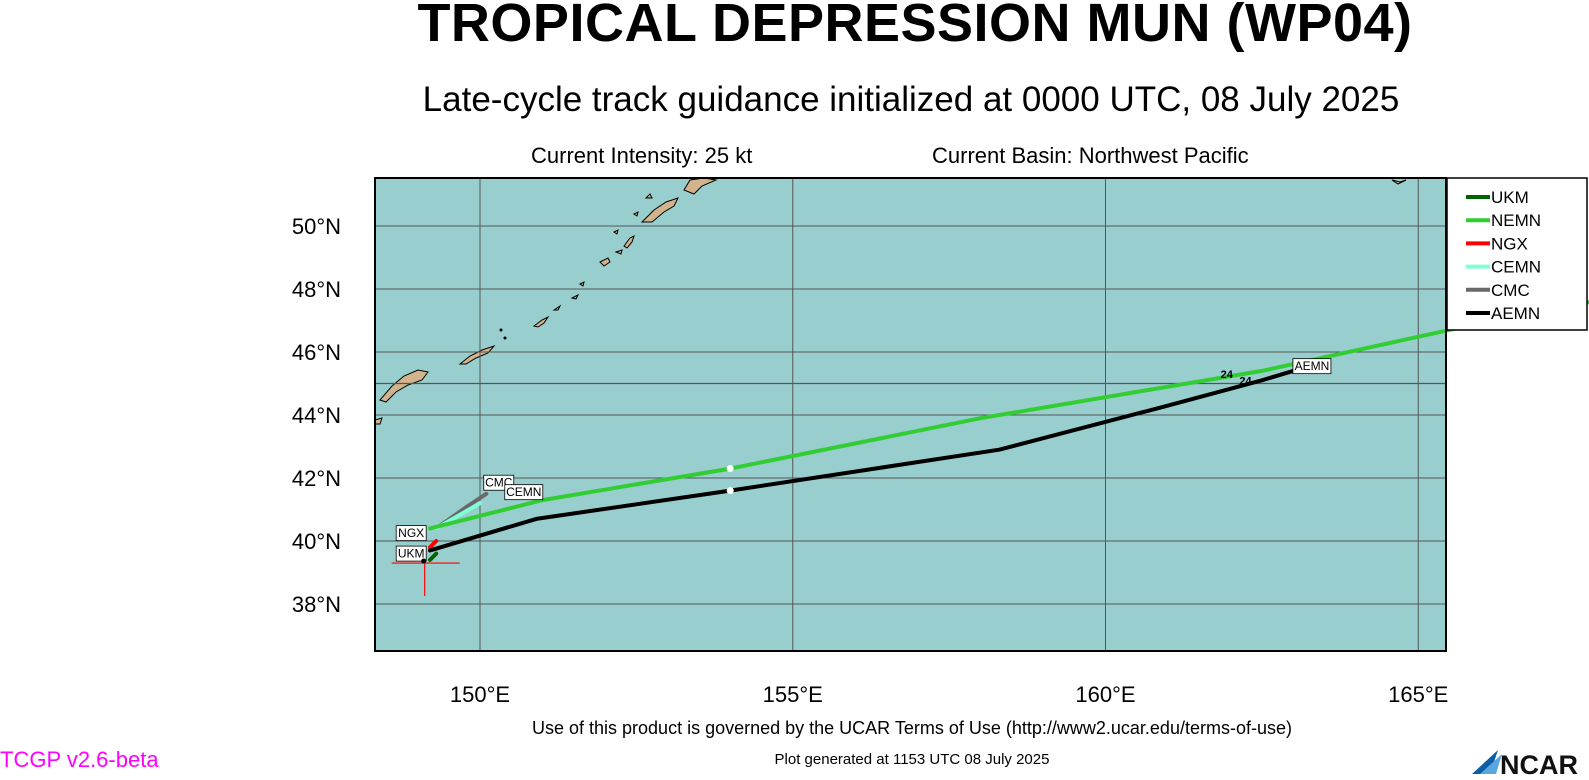 This screenshot has height=780, width=1589. I want to click on ncar-logo: NCAR, so click(1525, 764).